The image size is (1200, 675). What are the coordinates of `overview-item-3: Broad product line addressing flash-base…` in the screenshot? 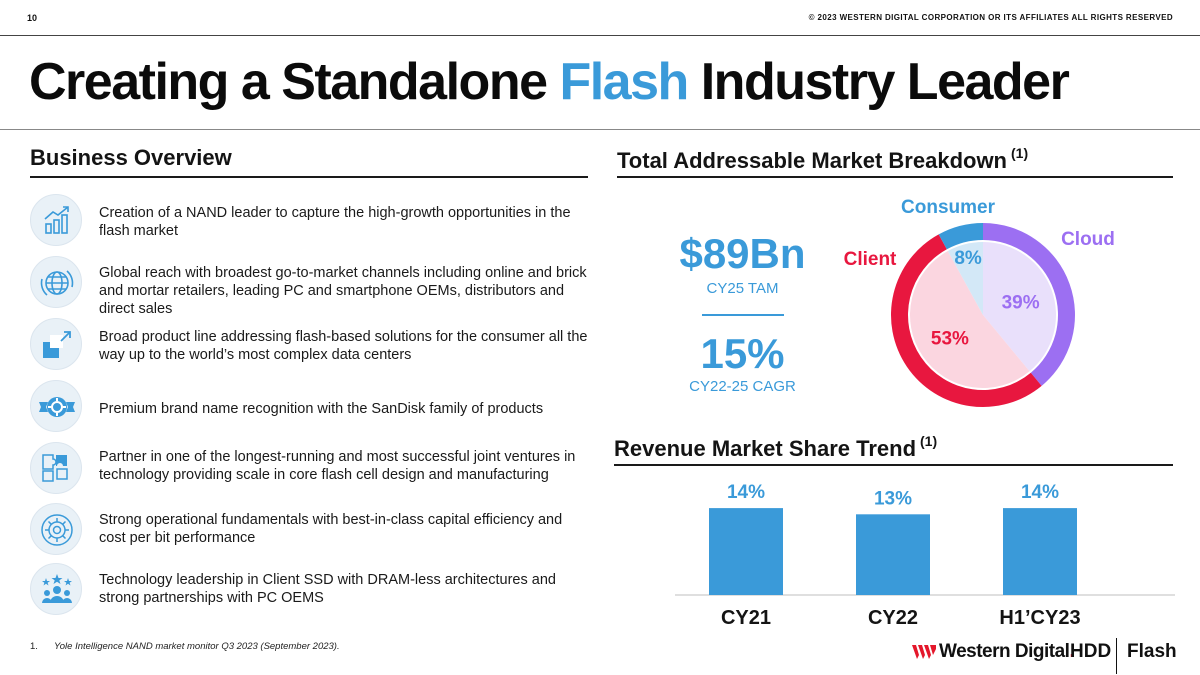 It's located at (310, 344).